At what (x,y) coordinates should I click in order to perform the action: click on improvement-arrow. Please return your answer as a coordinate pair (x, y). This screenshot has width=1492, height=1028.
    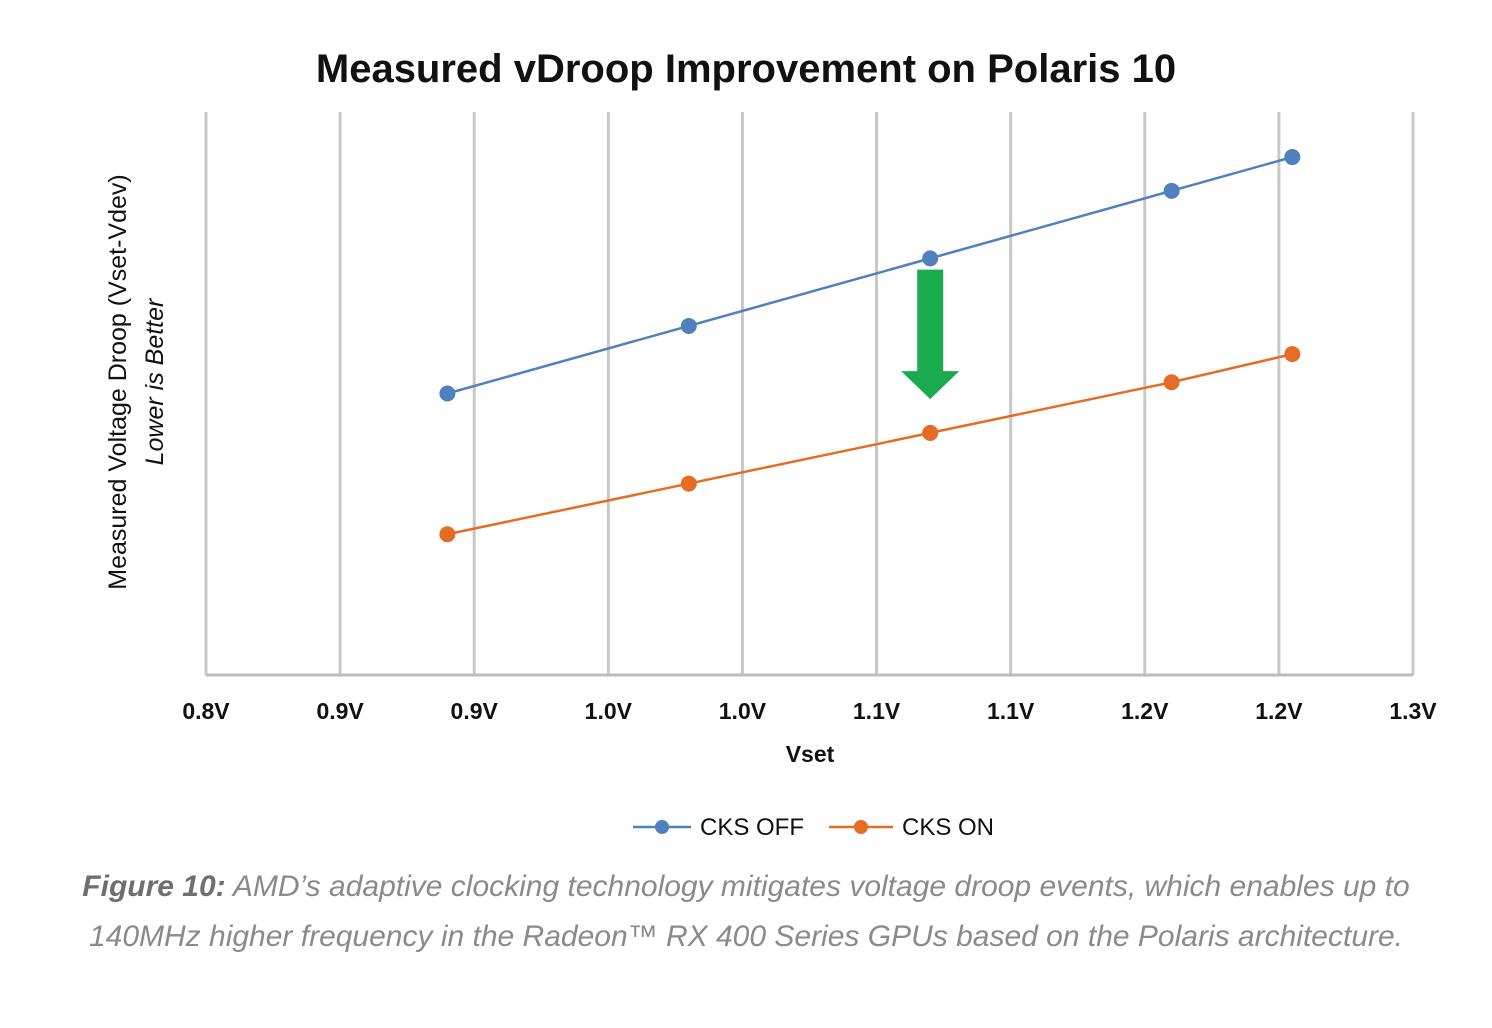
    Looking at the image, I should click on (930, 334).